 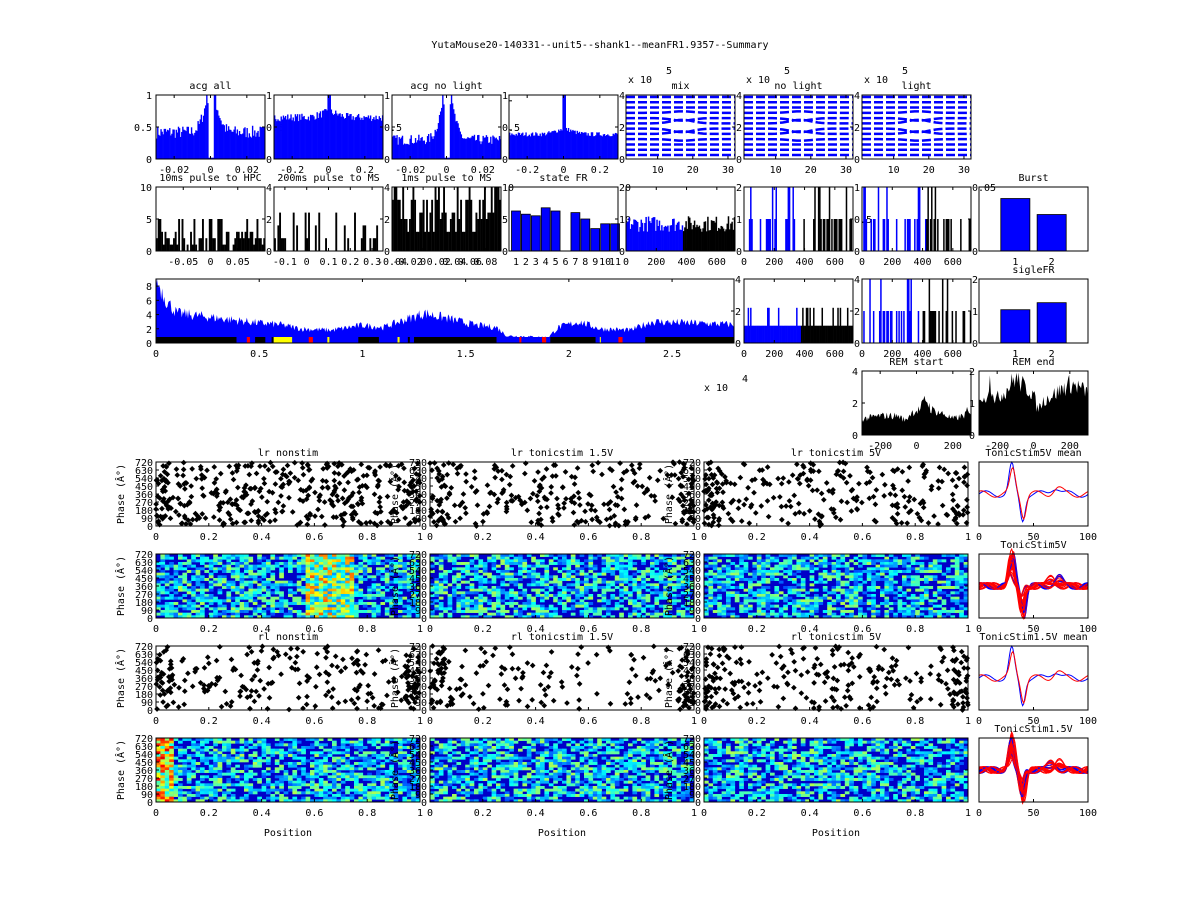 What do you see at coordinates (183, 262) in the screenshot?
I see `x-tick-label: -0.05` at bounding box center [183, 262].